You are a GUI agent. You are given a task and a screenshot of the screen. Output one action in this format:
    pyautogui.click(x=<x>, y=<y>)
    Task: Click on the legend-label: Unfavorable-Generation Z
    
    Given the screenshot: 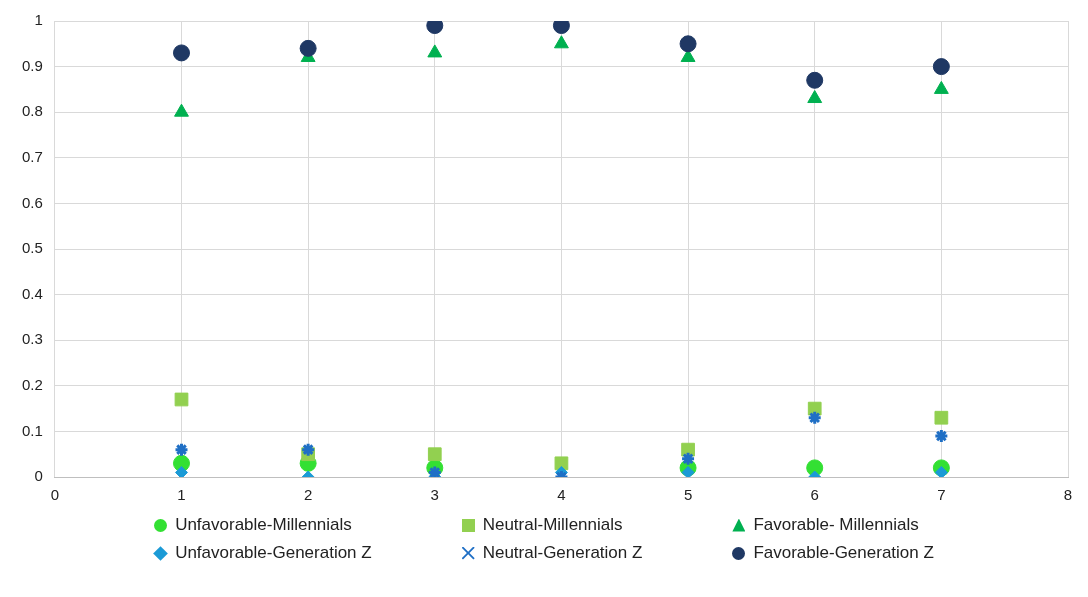 What is the action you would take?
    pyautogui.click(x=273, y=553)
    